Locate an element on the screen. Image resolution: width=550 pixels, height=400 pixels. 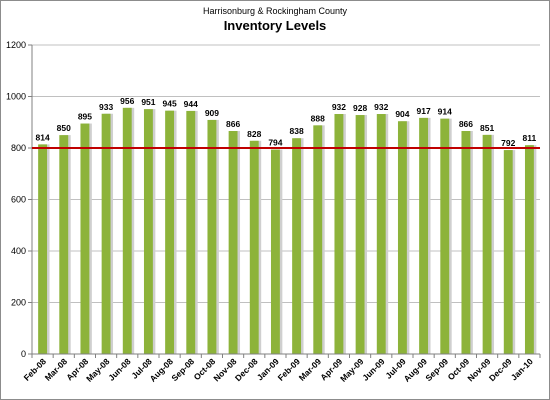
x-tick-label: Nov-09 is located at coordinates (478, 369).